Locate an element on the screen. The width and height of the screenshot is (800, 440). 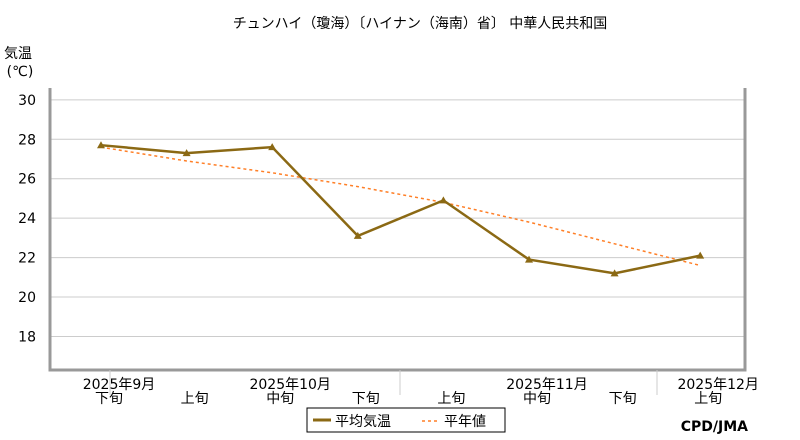
y-tick-label: 26 is located at coordinates (27, 180).